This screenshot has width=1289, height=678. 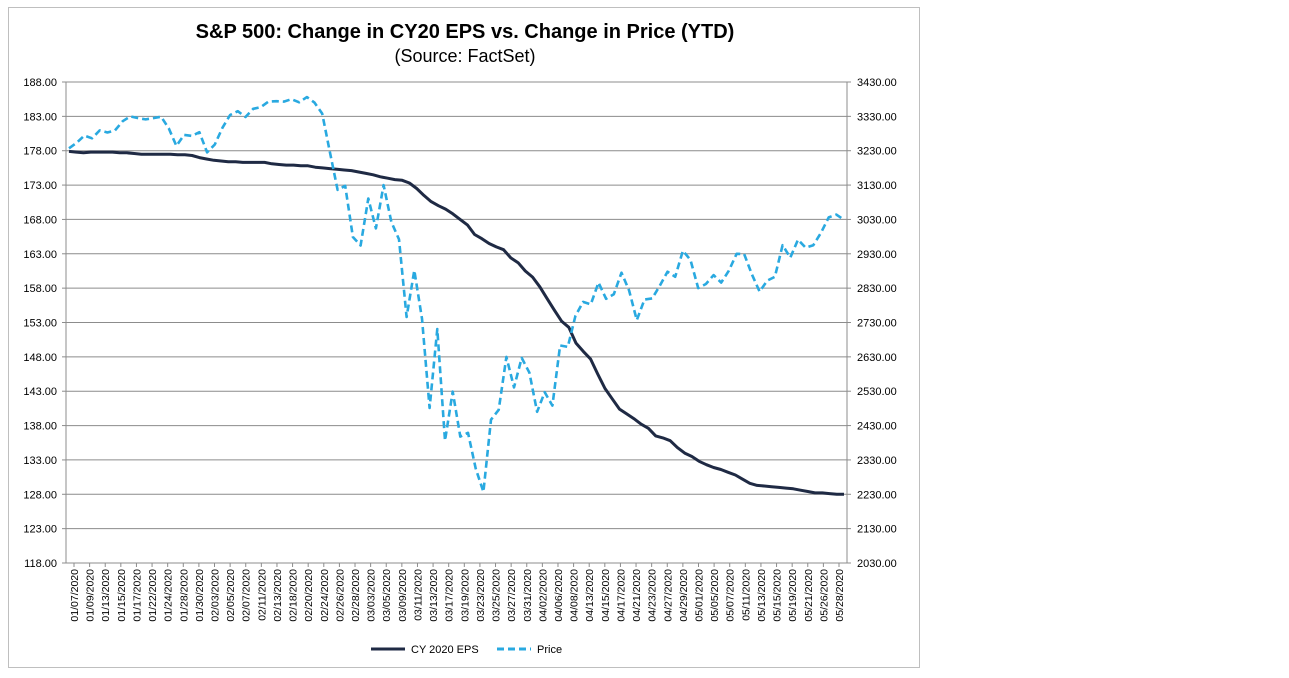 I want to click on y-right-tick-label: 2130.00, so click(x=877, y=530).